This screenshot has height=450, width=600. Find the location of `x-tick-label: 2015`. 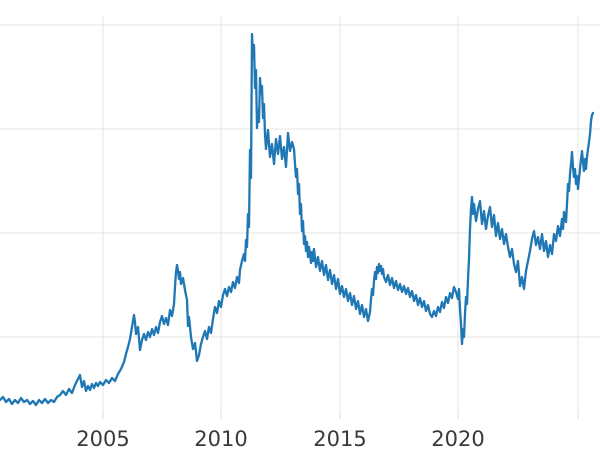

x-tick-label: 2015 is located at coordinates (339, 438).